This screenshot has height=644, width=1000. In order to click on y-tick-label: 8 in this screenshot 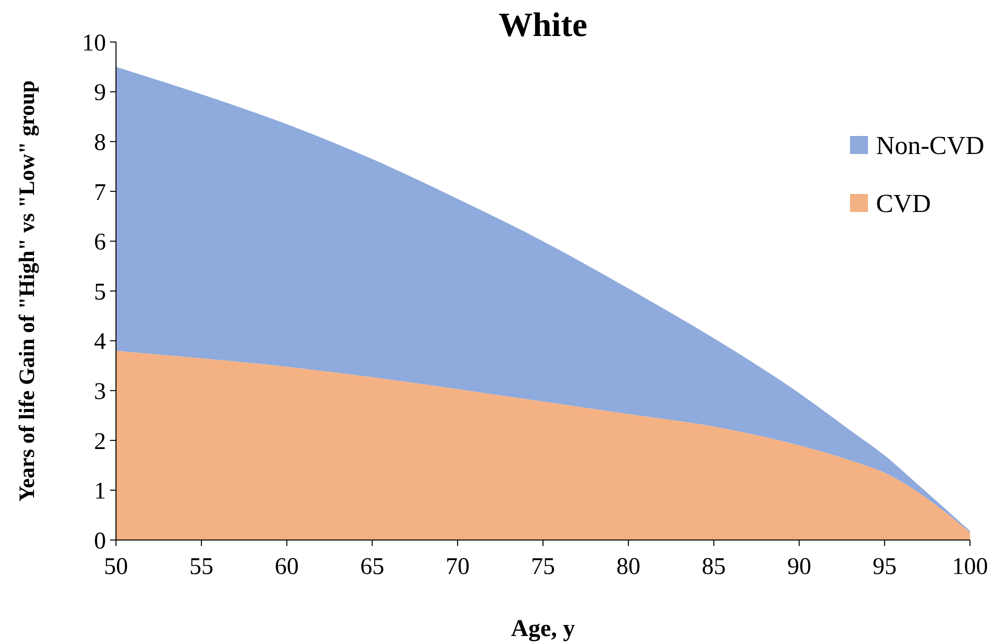, I will do `click(100, 143)`.